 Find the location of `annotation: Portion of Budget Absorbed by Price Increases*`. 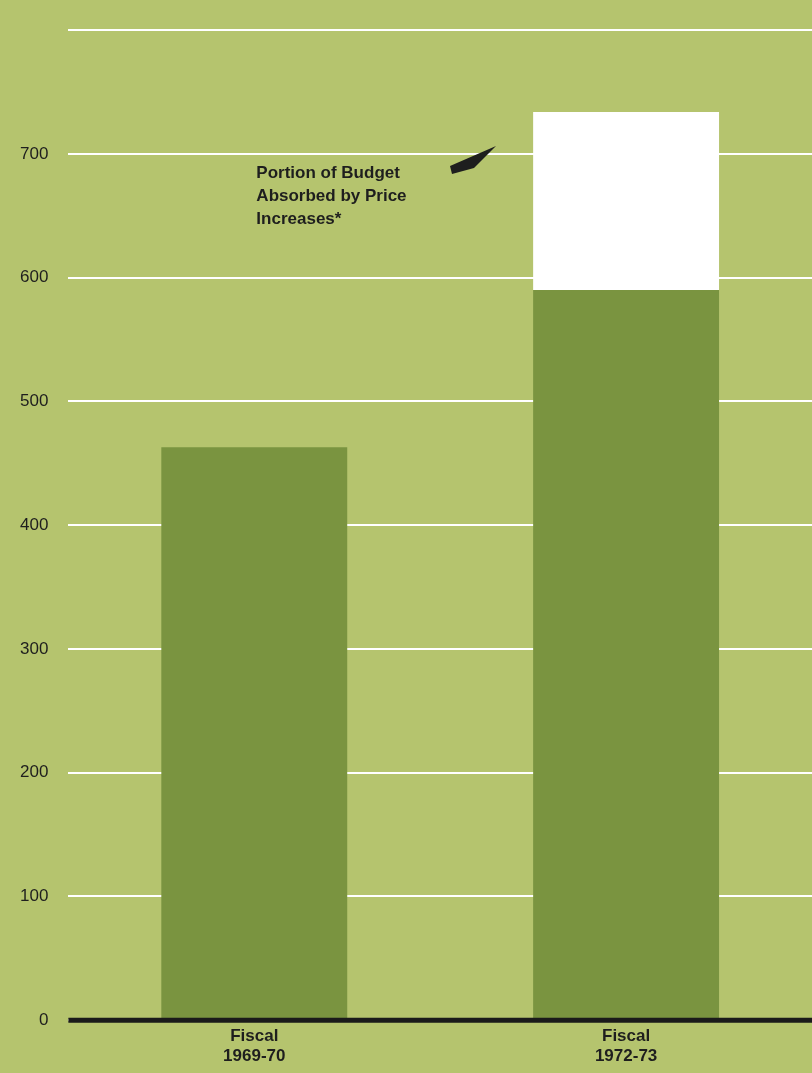

annotation: Portion of Budget Absorbed by Price Increases* is located at coordinates (331, 196).